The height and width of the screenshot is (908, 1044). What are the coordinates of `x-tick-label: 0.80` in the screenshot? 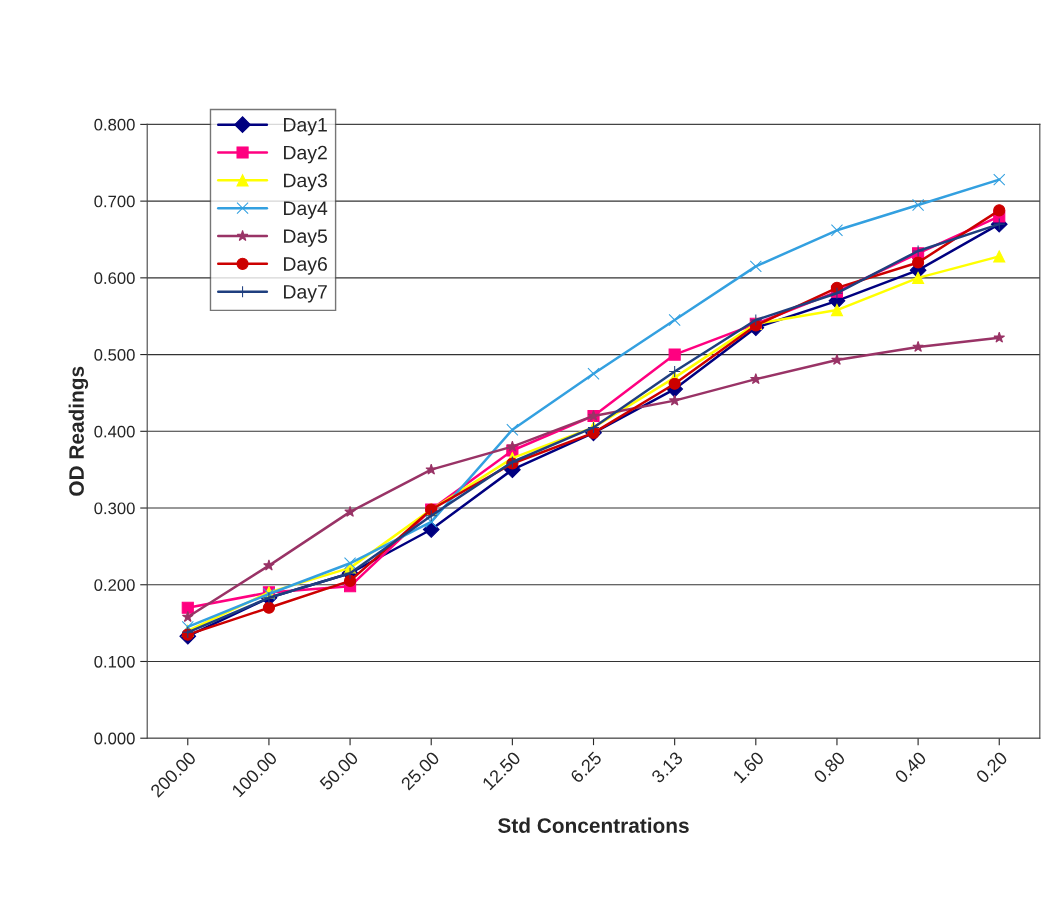 It's located at (829, 767).